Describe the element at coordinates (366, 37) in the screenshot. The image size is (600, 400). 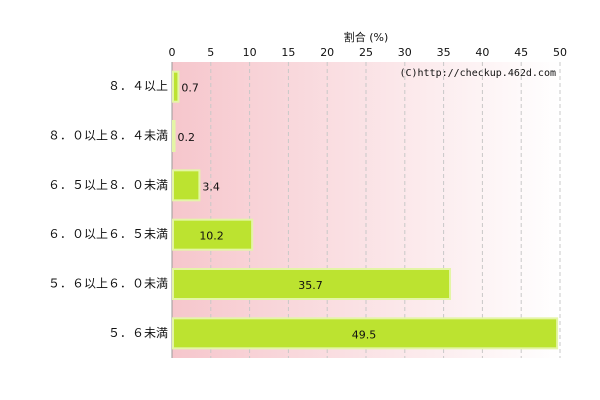
I see `x-axis-label: 割合 (%)` at that location.